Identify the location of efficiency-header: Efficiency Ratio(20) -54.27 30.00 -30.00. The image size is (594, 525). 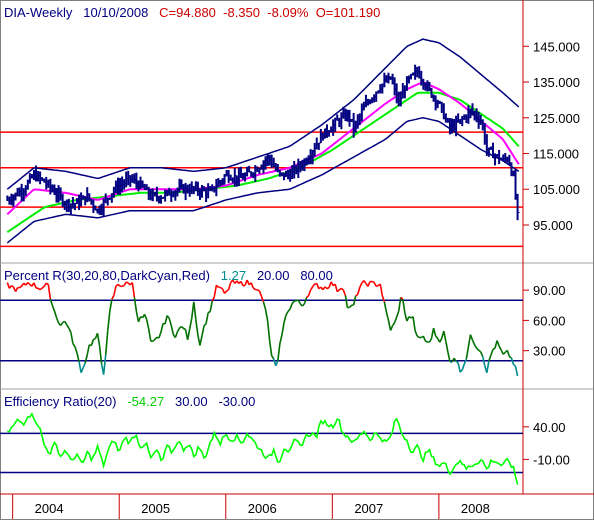
(129, 401).